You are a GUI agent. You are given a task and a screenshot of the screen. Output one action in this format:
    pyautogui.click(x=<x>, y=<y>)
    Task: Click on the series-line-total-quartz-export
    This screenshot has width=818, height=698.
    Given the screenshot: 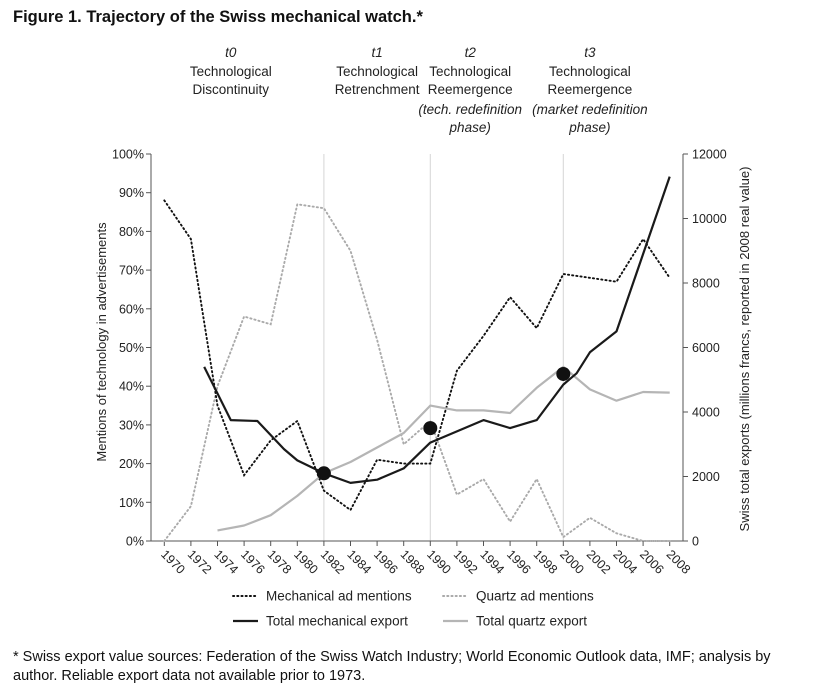 What is the action you would take?
    pyautogui.click(x=443, y=448)
    